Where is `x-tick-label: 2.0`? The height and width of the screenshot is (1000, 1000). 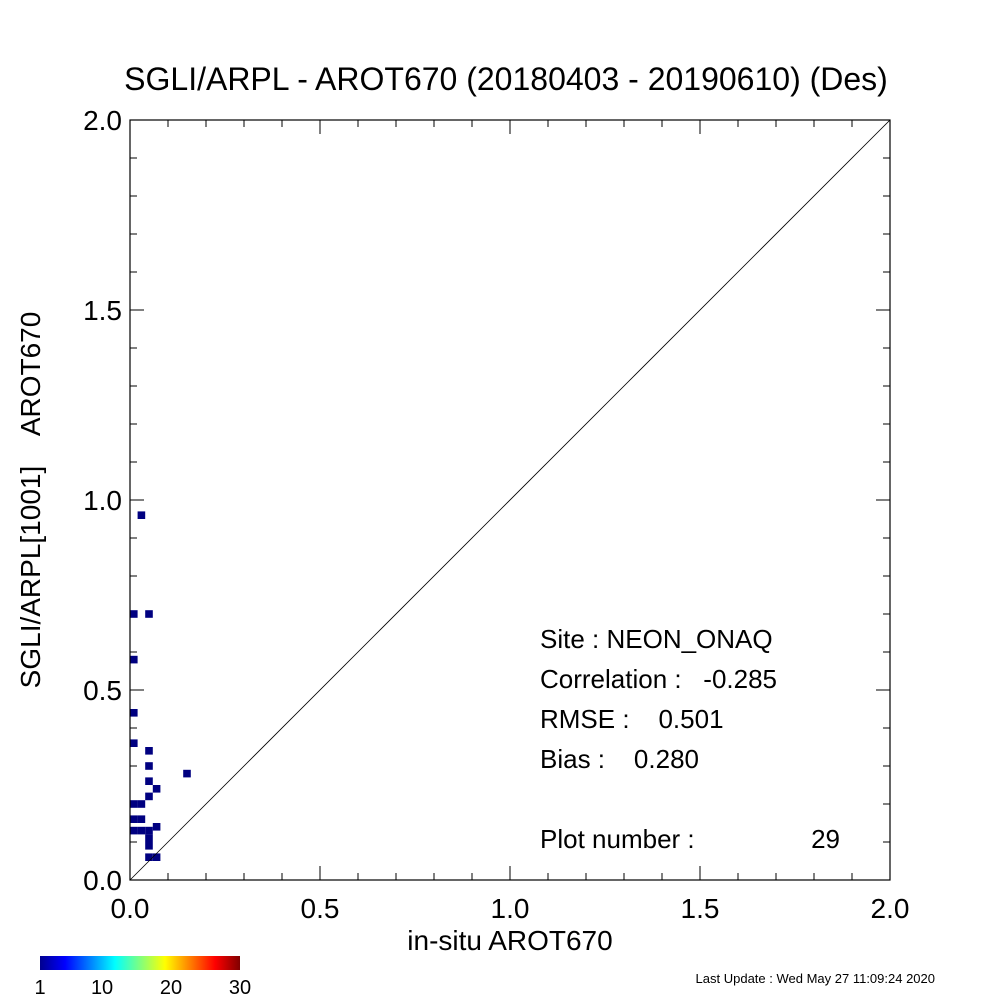 x-tick-label: 2.0 is located at coordinates (890, 908).